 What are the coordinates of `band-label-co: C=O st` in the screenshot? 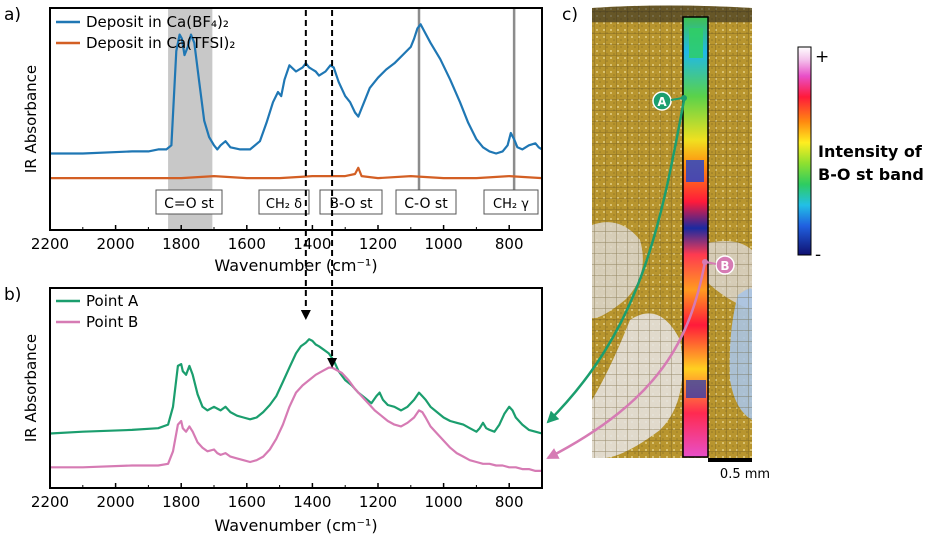 It's located at (189, 202).